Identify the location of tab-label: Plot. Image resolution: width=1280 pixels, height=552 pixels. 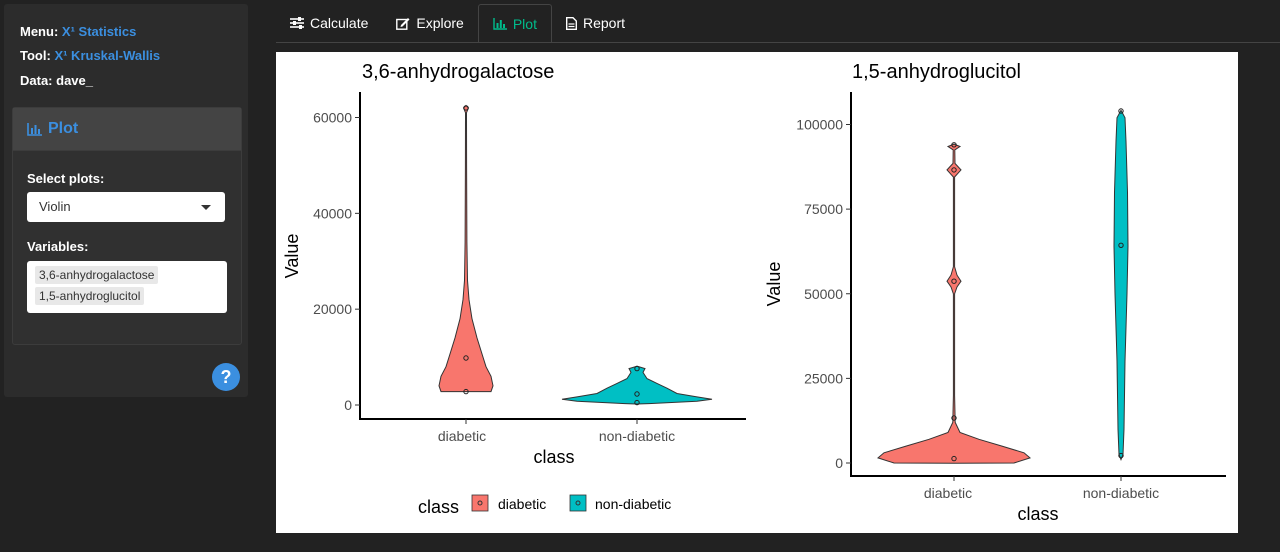
(524, 23).